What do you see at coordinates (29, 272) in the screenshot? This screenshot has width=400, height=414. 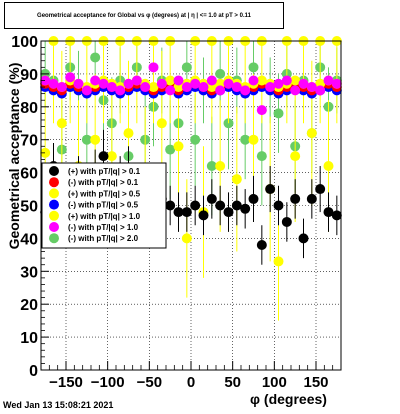 I see `y-tick-label: 30` at bounding box center [29, 272].